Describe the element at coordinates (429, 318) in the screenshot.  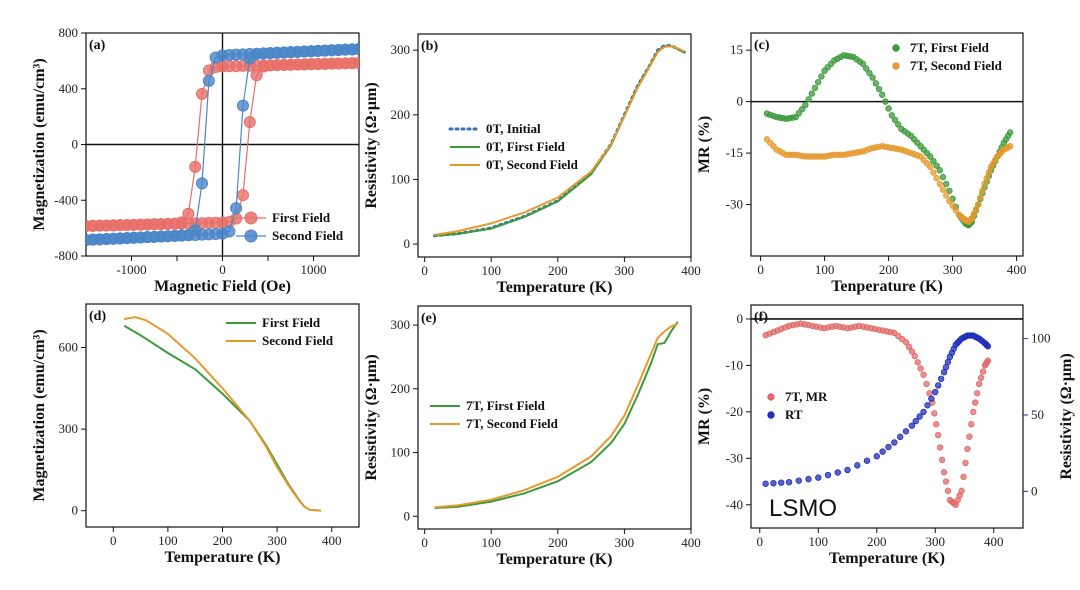
I see `panel-label: (e)` at that location.